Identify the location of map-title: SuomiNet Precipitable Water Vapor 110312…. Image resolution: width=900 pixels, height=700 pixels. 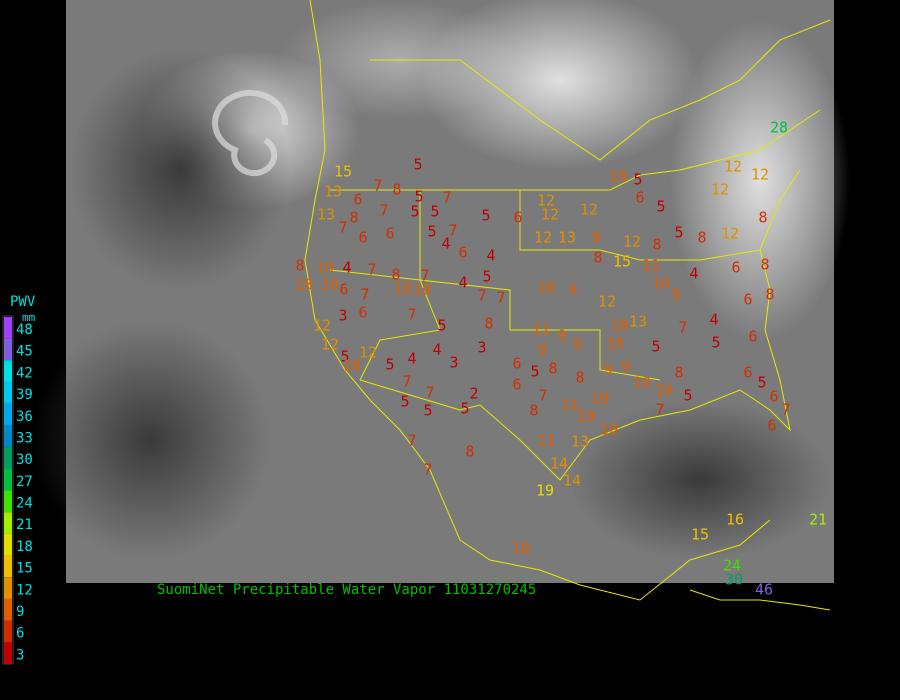
(346, 590).